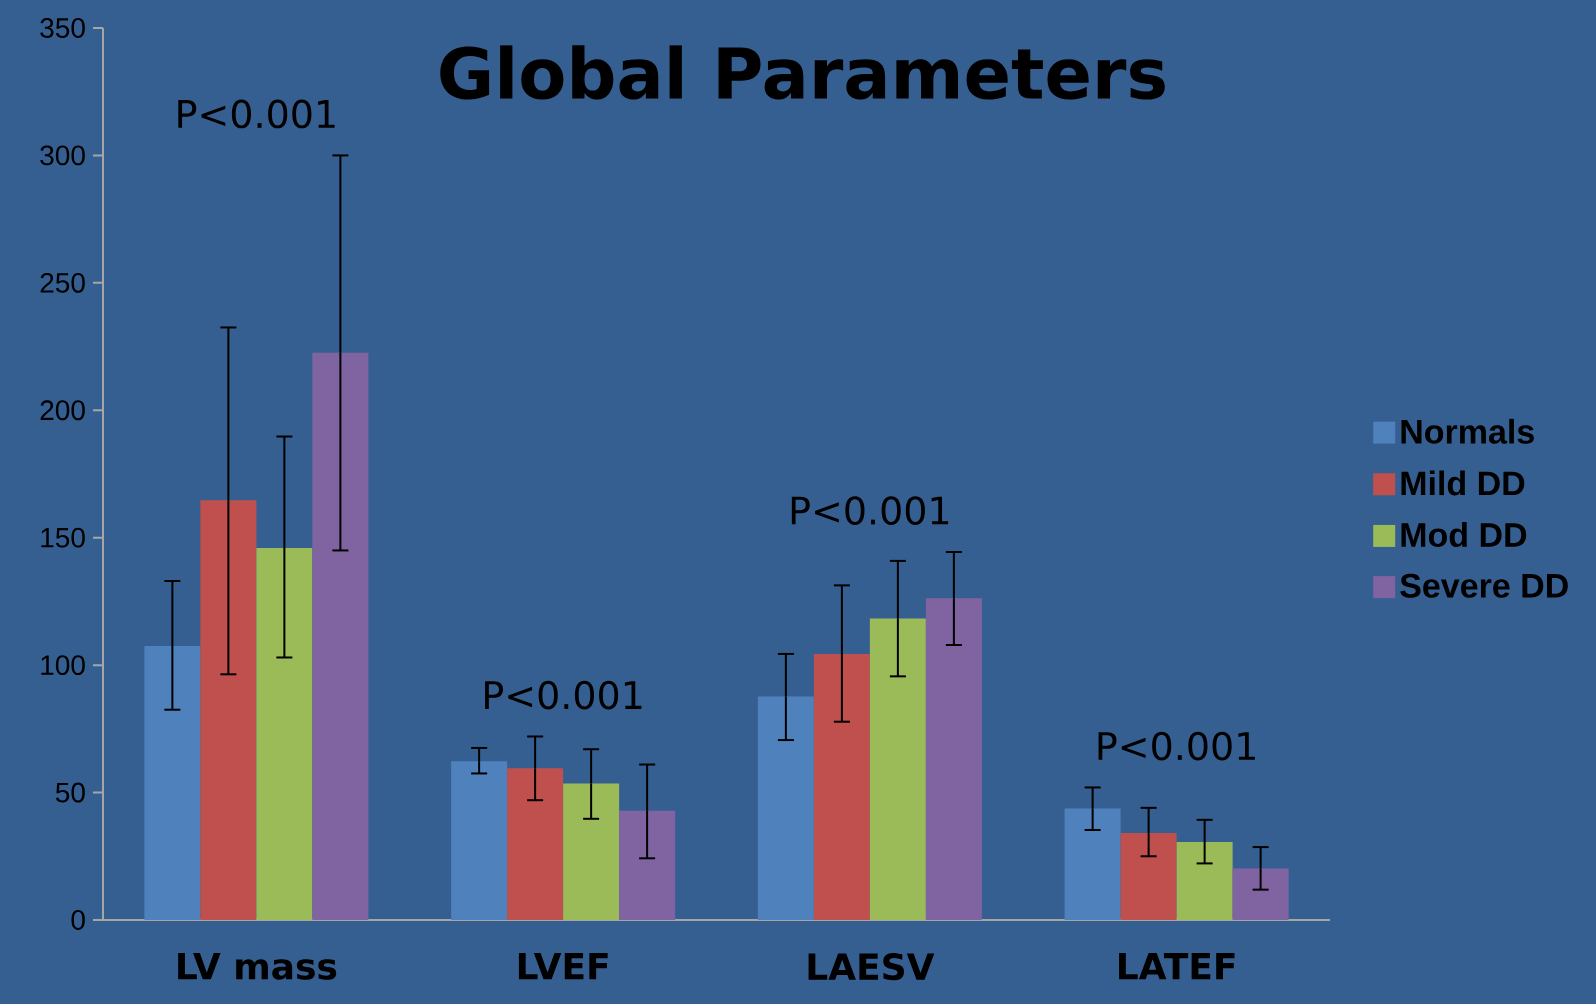  I want to click on legend-label: Severe DD, so click(1484, 585).